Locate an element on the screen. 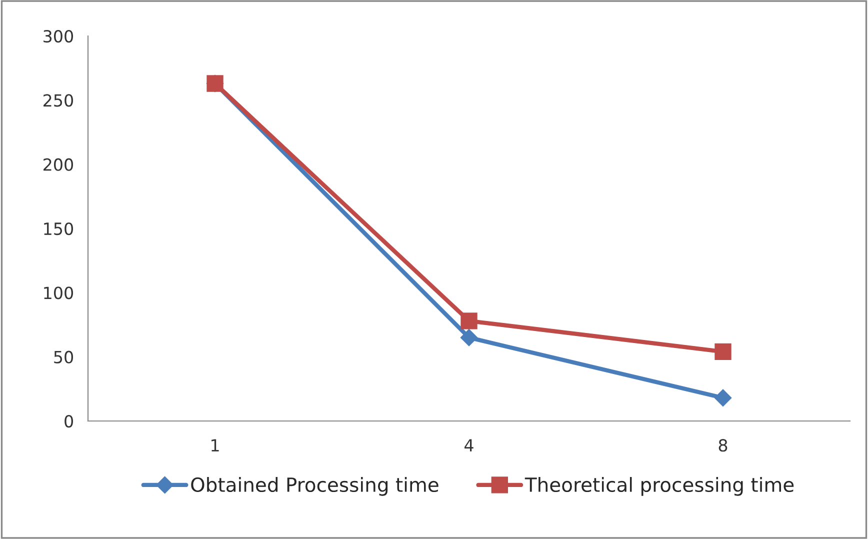  x-tick-label: 8 is located at coordinates (723, 445).